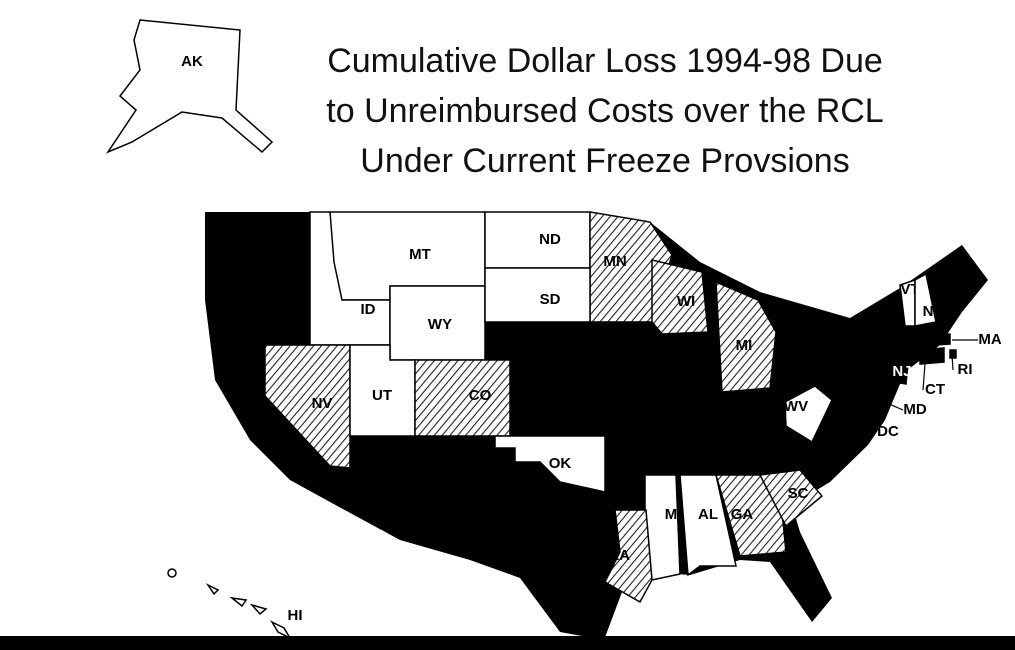 The height and width of the screenshot is (650, 1015). I want to click on state-label: SD, so click(550, 299).